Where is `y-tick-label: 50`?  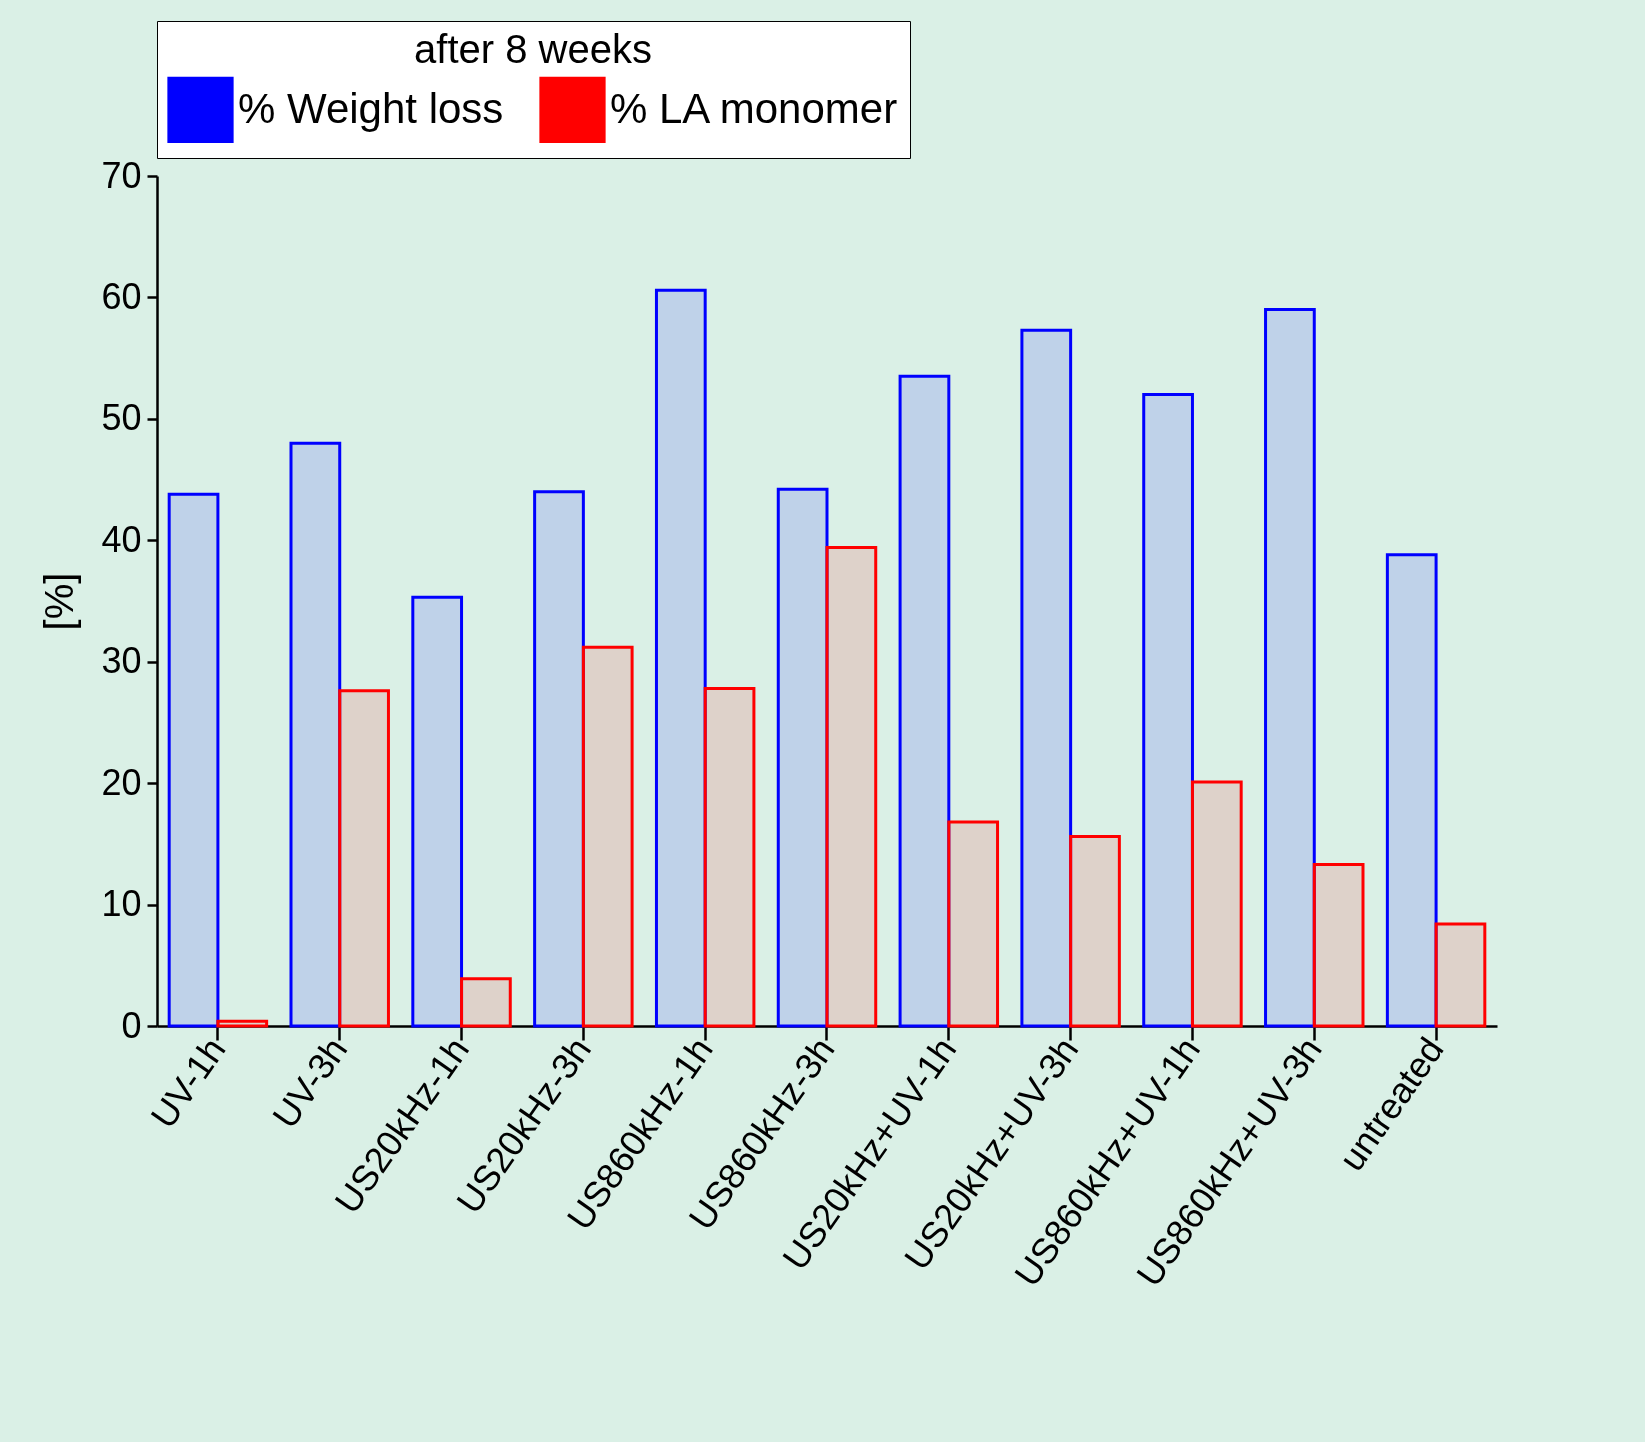
y-tick-label: 50 is located at coordinates (121, 418).